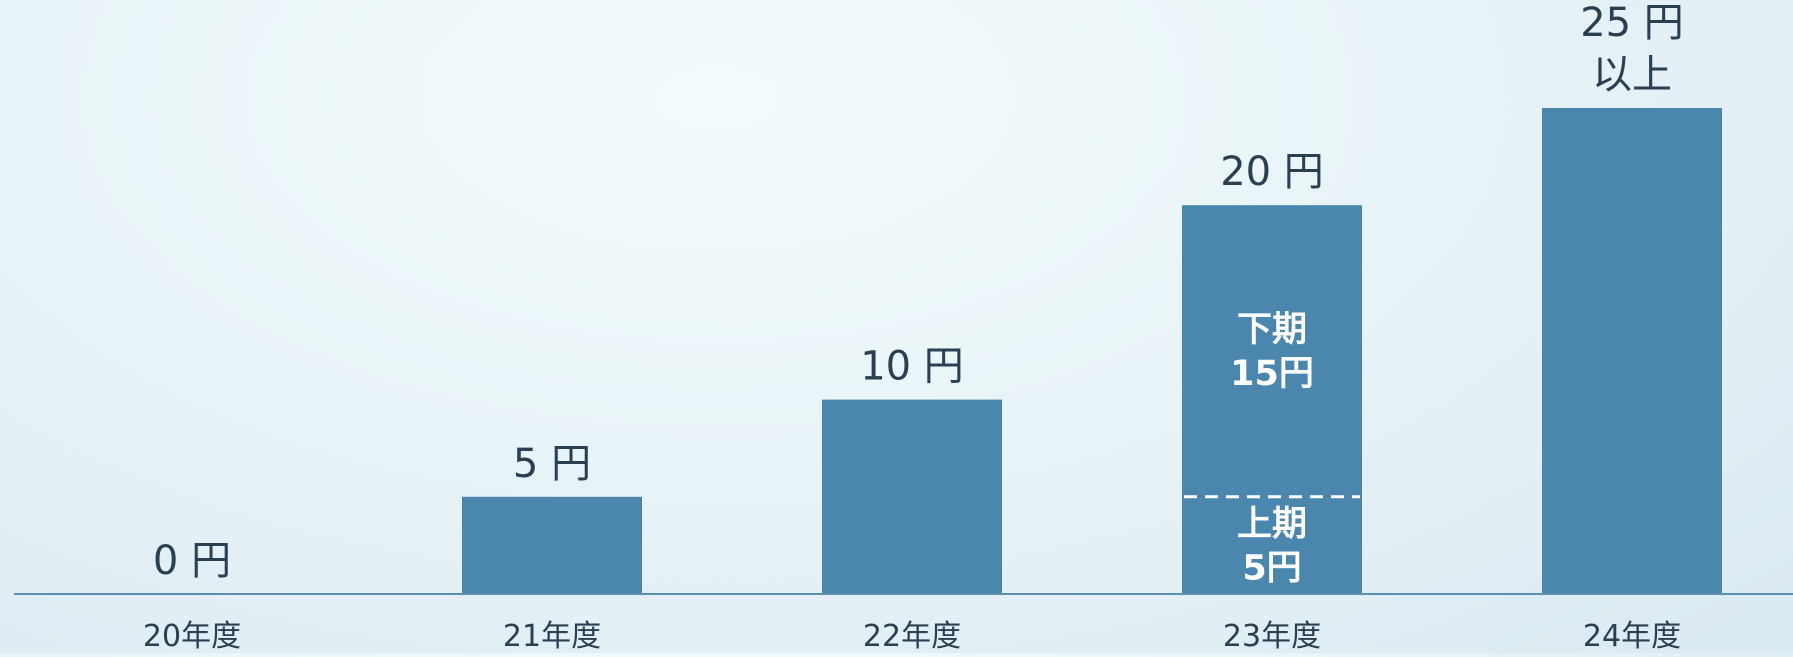 This screenshot has height=657, width=1793. What do you see at coordinates (1272, 636) in the screenshot?
I see `x-tick-label-3: 23年度` at bounding box center [1272, 636].